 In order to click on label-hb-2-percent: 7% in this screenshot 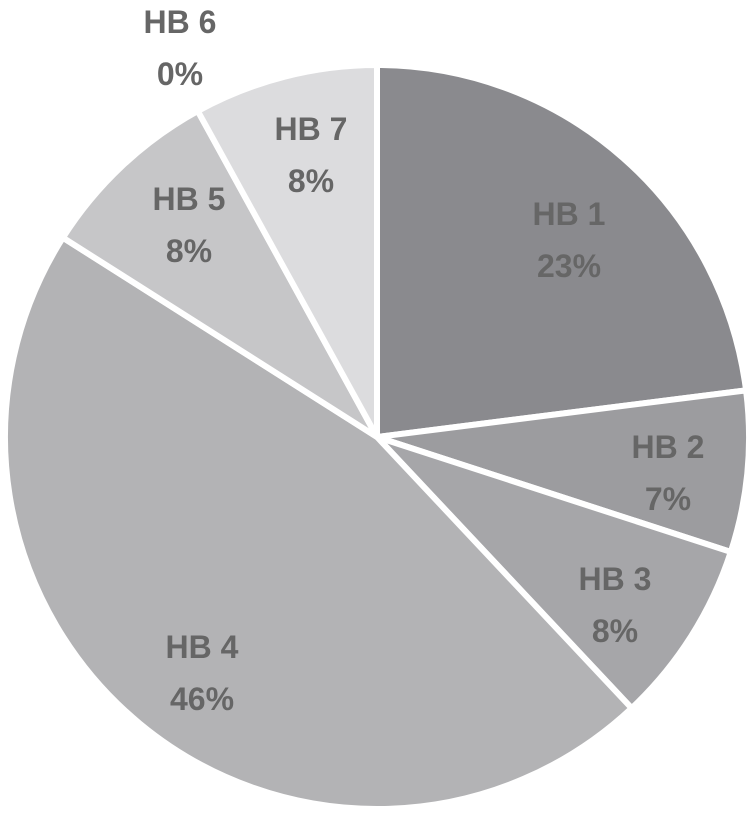, I will do `click(668, 499)`.